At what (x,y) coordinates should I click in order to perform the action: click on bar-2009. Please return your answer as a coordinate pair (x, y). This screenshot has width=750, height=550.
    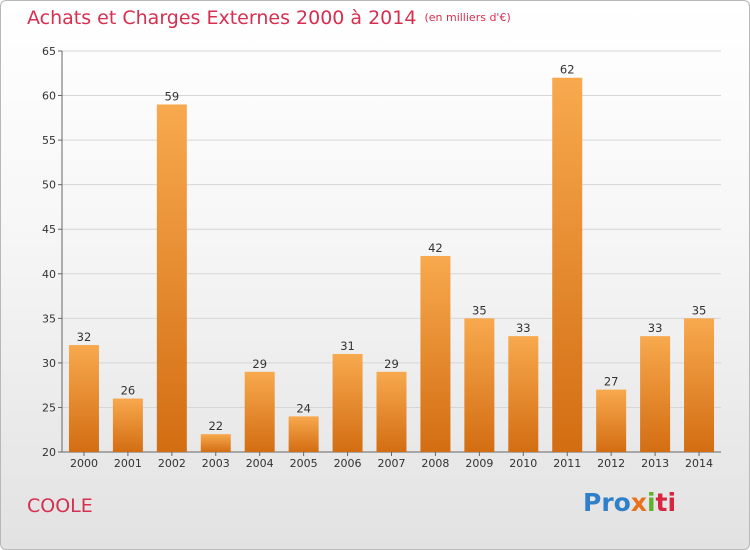
    Looking at the image, I should click on (479, 385).